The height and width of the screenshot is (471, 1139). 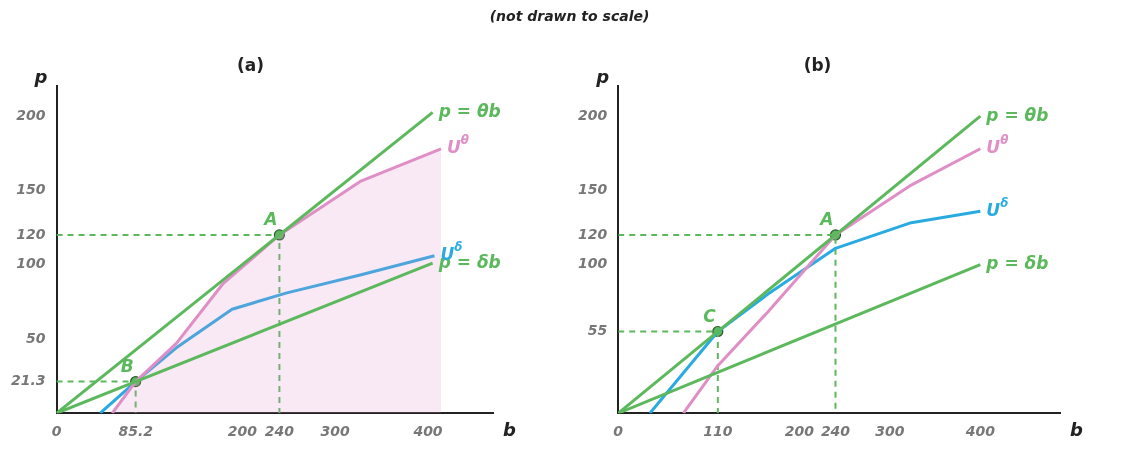 What do you see at coordinates (28, 380) in the screenshot?
I see `y-tick-label: 21.3` at bounding box center [28, 380].